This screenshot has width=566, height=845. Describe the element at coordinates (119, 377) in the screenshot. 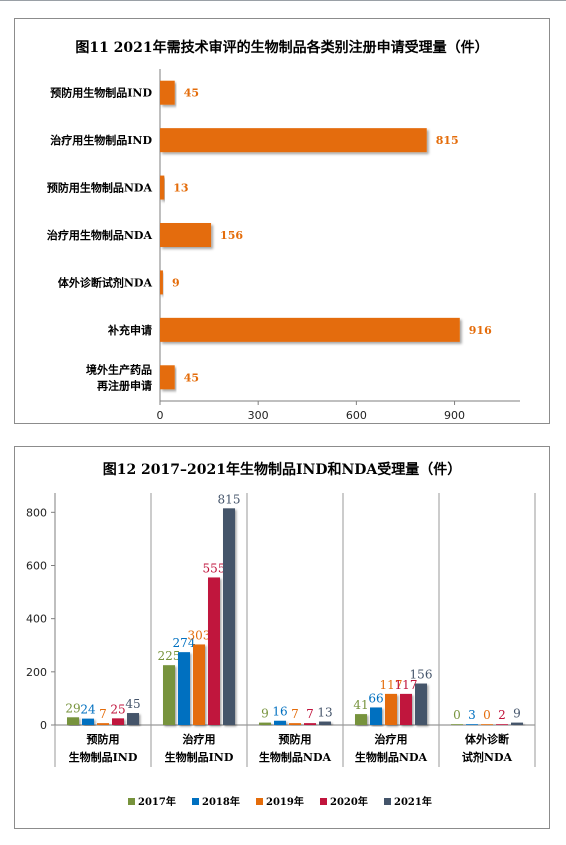

I see `category-label: 境外生产药品再注册申请` at that location.